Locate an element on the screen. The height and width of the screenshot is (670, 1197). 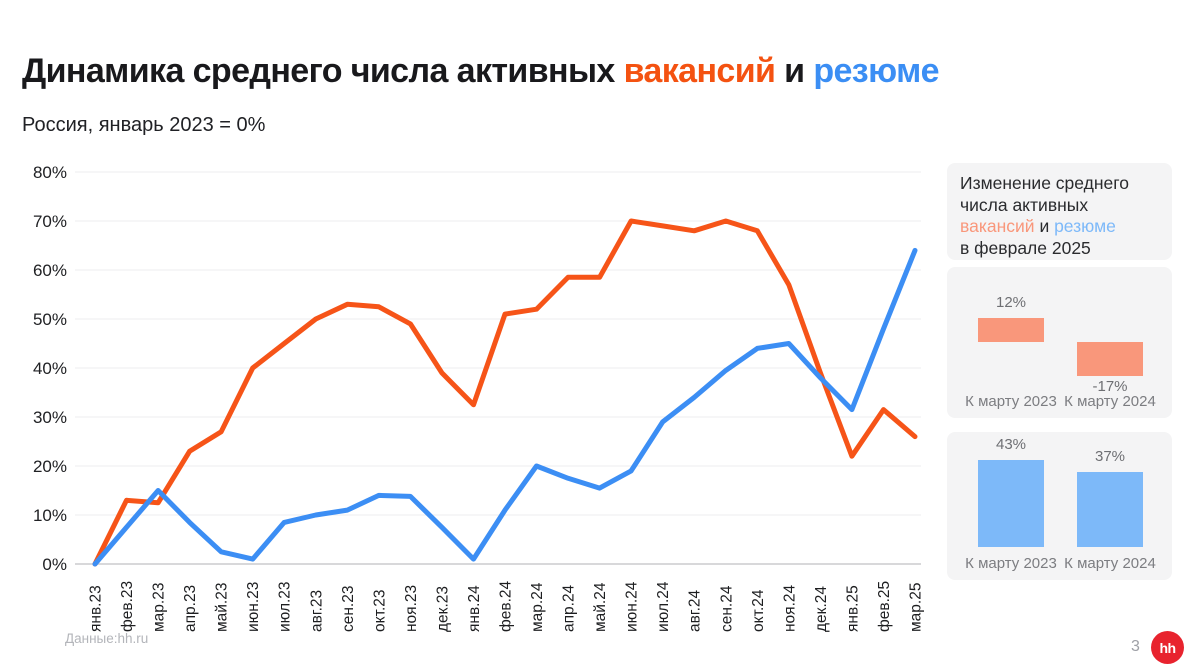
y-tick-label: 10% is located at coordinates (50, 515).